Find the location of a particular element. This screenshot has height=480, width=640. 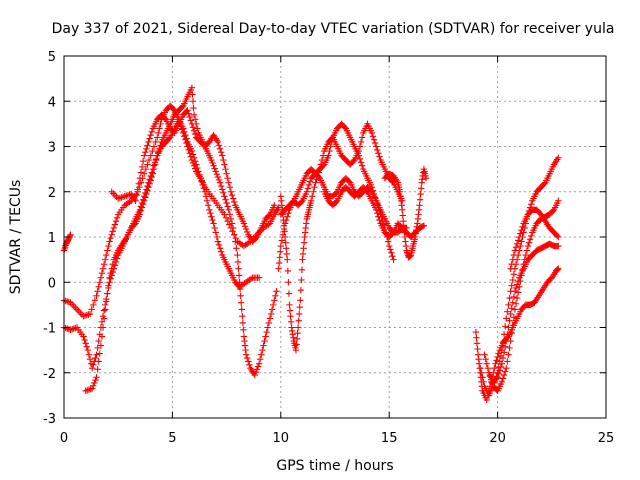

x-tick-label: 25 is located at coordinates (606, 438).